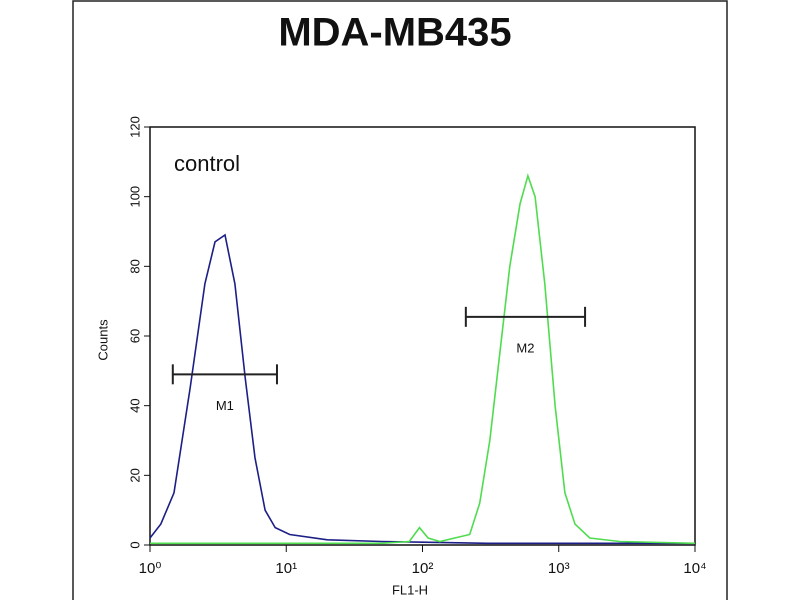 This screenshot has height=600, width=800. I want to click on y-tick-label: 80, so click(134, 266).